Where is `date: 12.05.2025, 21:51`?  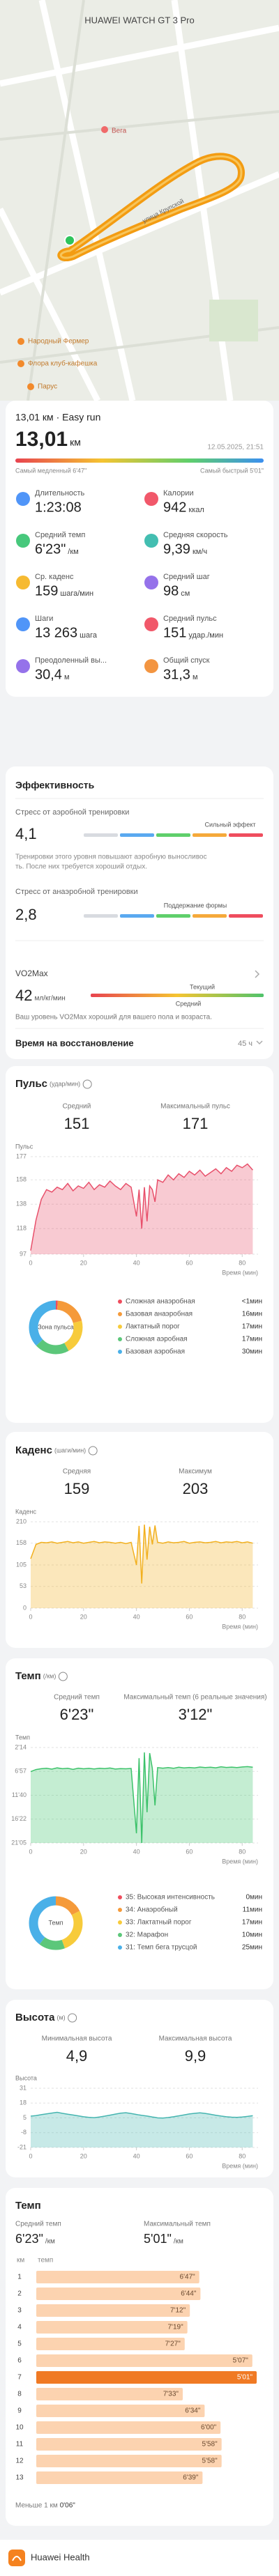
date: 12.05.2025, 21:51 is located at coordinates (235, 448).